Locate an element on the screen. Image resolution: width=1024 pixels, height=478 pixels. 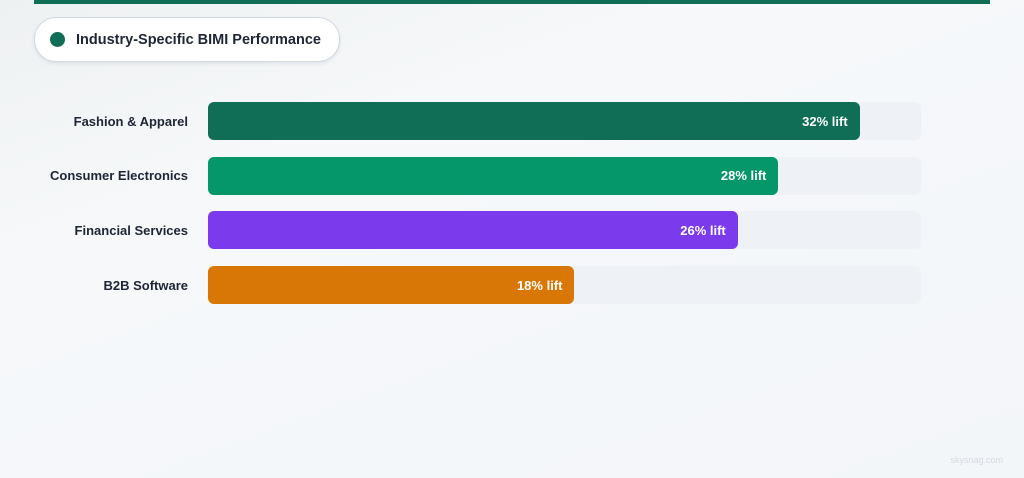
bar-value: 26% lift is located at coordinates (703, 230).